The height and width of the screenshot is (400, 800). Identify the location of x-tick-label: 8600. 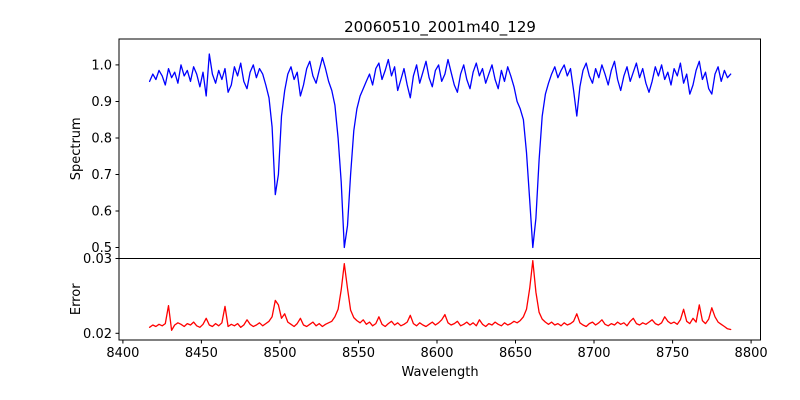
(436, 353).